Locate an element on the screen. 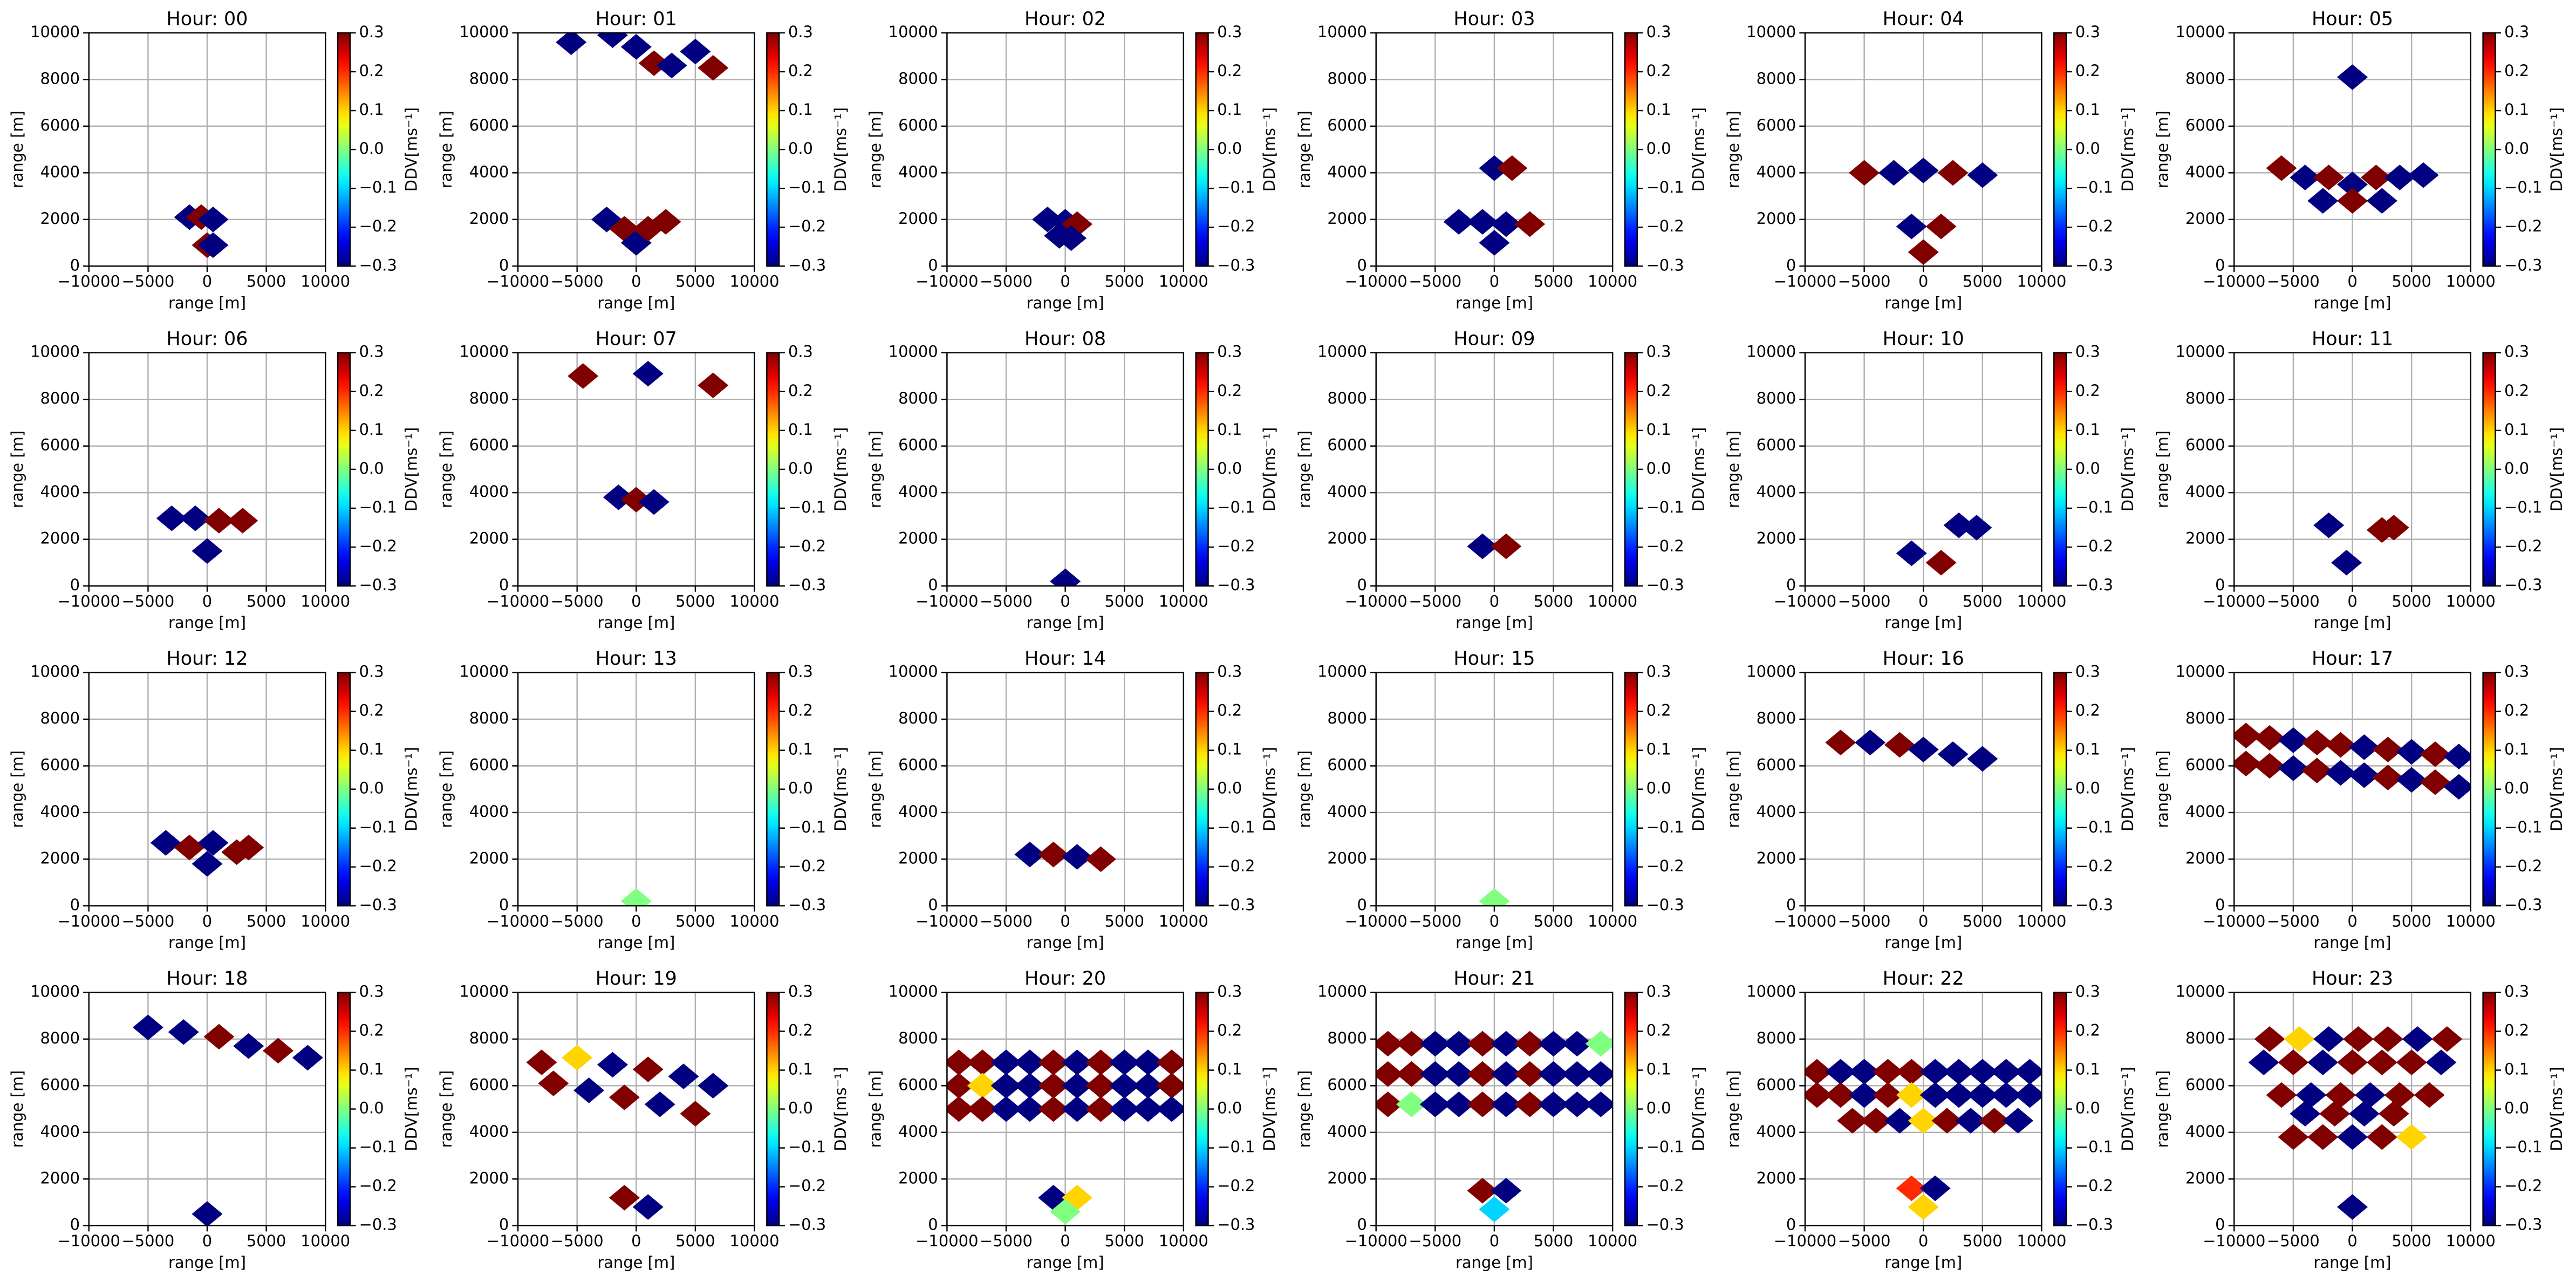  subplot-title: Hour: 21 is located at coordinates (1494, 978).